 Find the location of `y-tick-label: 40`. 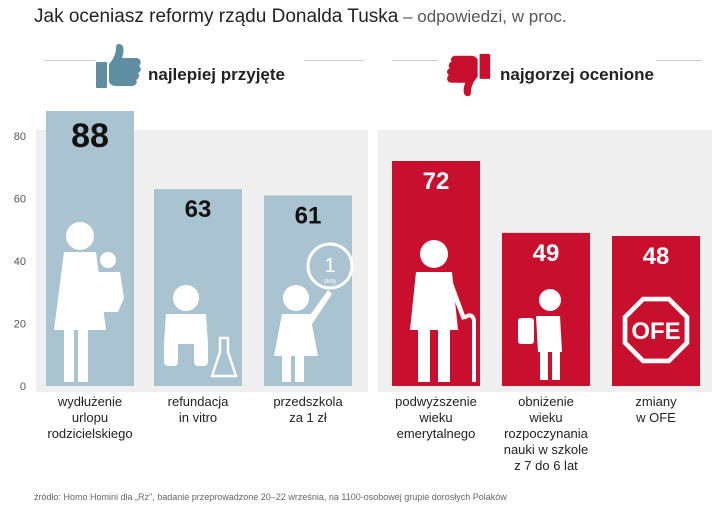

y-tick-label: 40 is located at coordinates (20, 262).